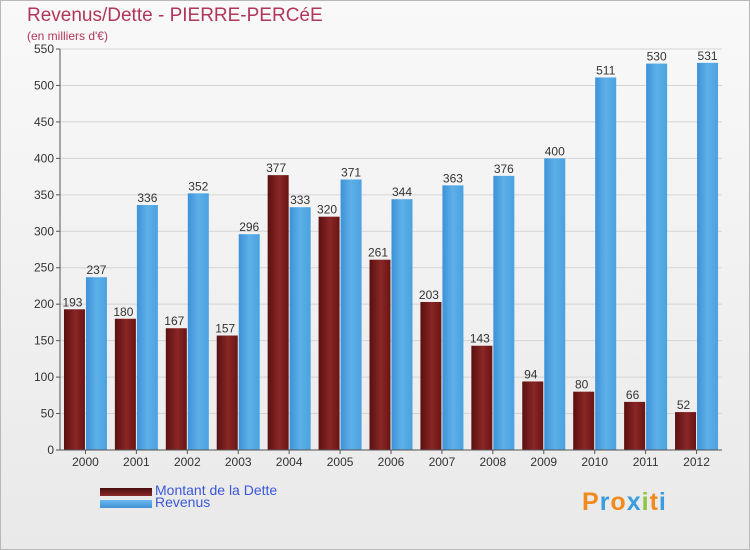 This screenshot has height=550, width=750. What do you see at coordinates (44, 49) in the screenshot?
I see `y-tick-label: 550` at bounding box center [44, 49].